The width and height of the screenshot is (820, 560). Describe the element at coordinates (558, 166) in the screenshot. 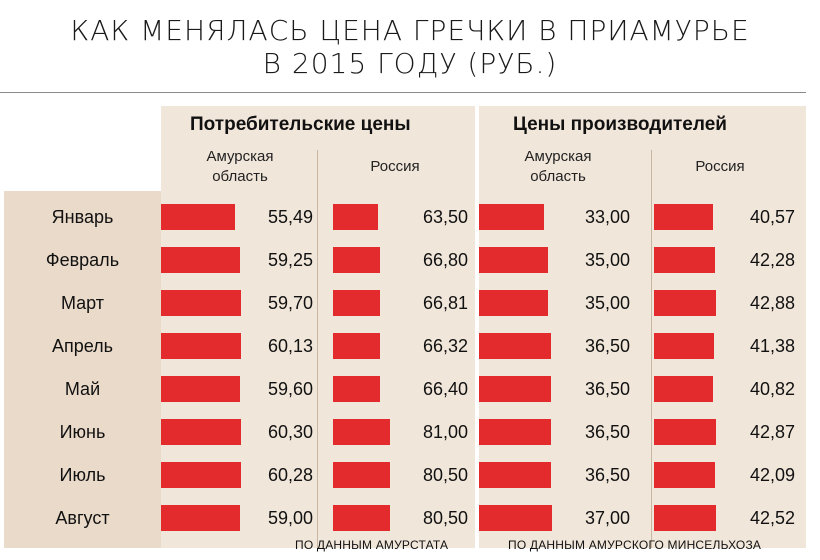

I see `col-head-producer-amur: Амурская область` at that location.